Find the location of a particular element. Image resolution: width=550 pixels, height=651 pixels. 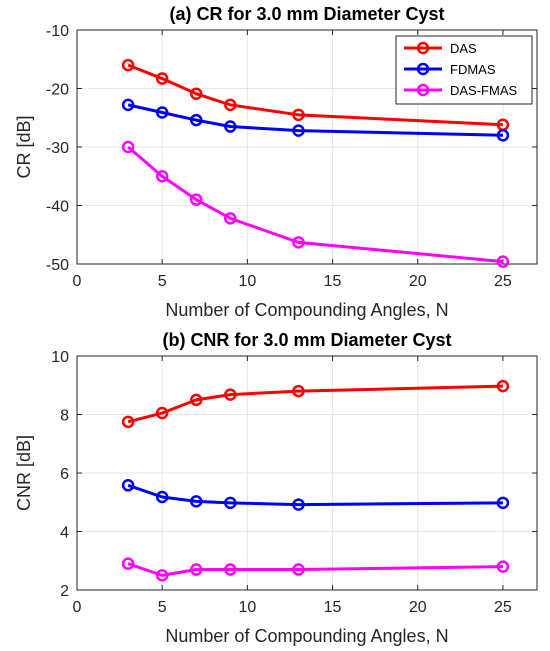

y-tick-label: -40 is located at coordinates (57, 207).